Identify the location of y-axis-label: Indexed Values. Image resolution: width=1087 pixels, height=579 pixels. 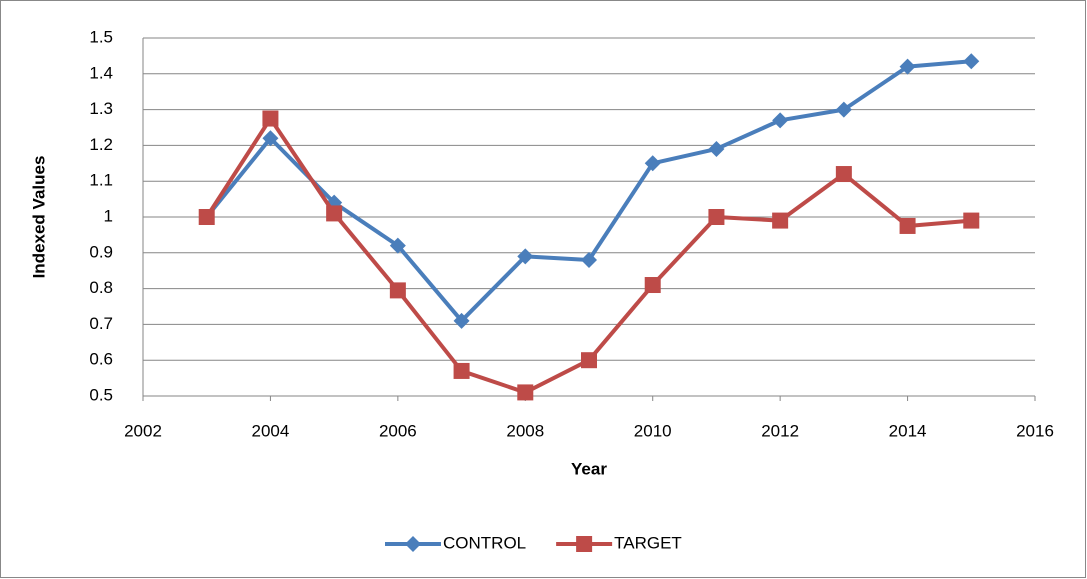
(38, 217).